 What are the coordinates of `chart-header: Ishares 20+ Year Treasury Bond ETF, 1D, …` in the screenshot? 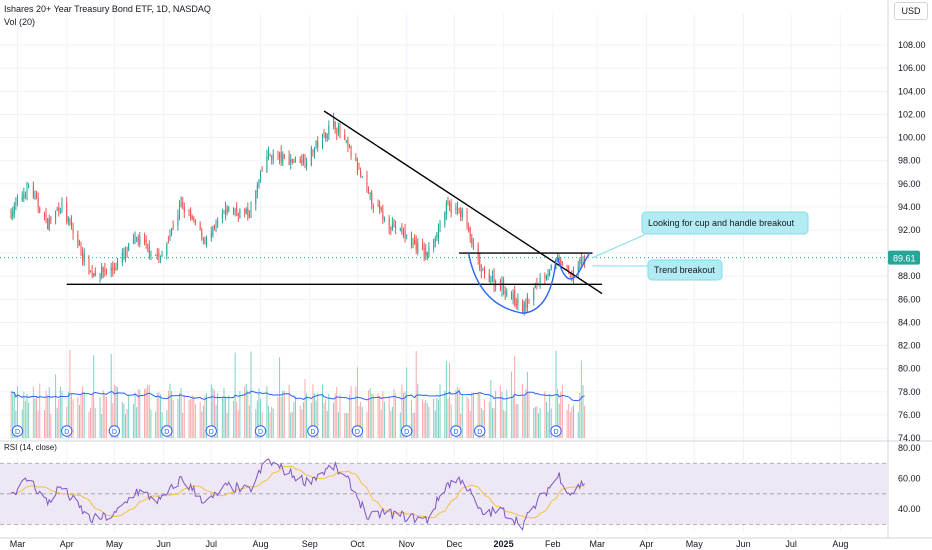 It's located at (107, 16).